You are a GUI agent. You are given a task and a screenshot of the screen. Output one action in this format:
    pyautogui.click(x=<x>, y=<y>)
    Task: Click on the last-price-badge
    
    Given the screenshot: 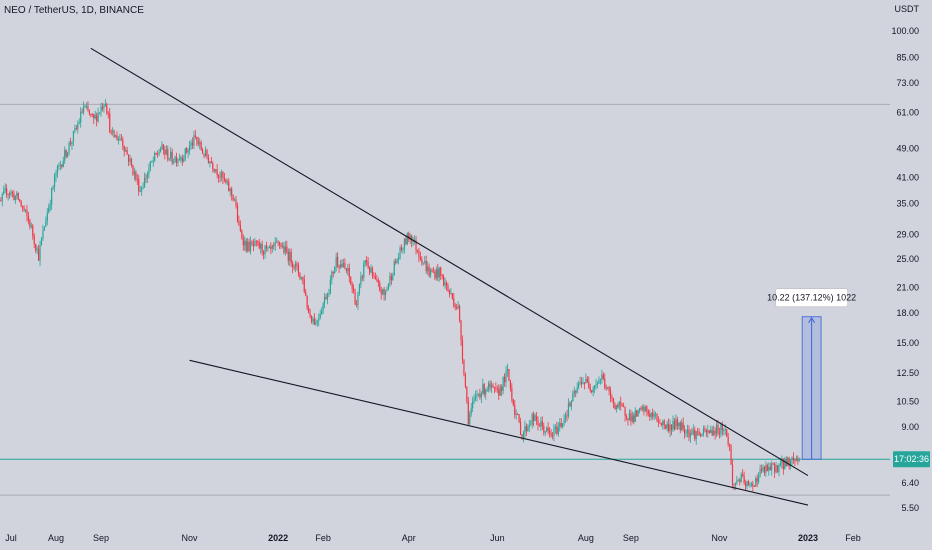 What is the action you would take?
    pyautogui.click(x=911, y=459)
    